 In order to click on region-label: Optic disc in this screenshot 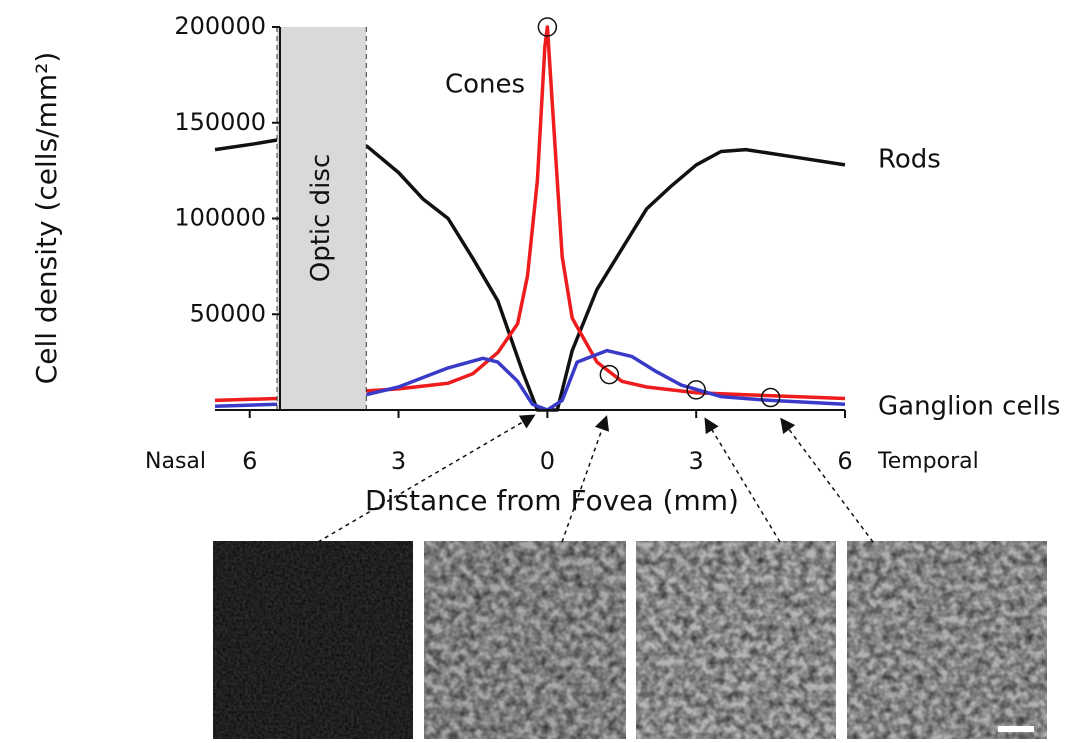, I will do `click(321, 218)`.